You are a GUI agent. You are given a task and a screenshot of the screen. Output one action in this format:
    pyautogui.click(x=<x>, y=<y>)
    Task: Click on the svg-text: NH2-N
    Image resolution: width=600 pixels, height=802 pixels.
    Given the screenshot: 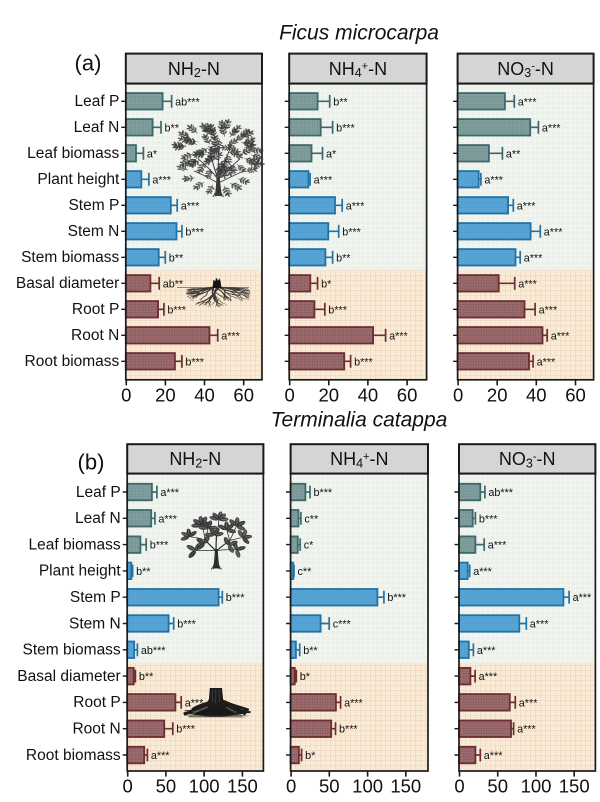 What is the action you would take?
    pyautogui.click(x=195, y=459)
    